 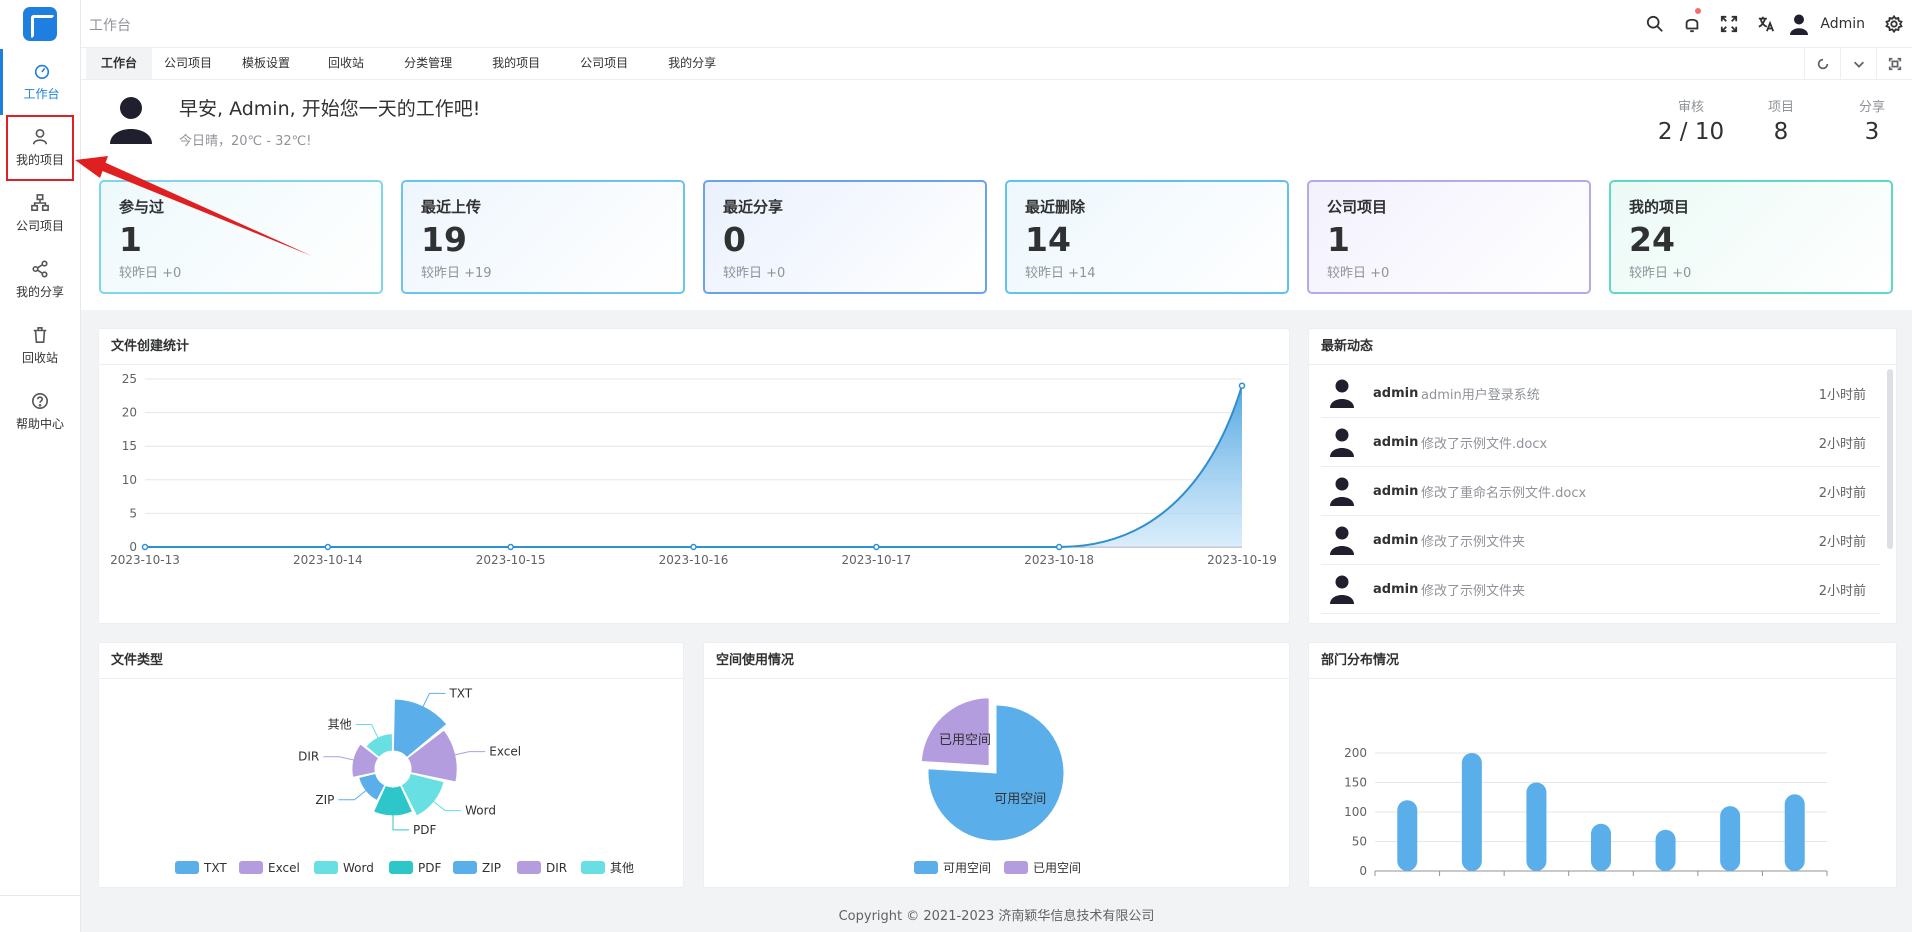 I want to click on summary-card: 最近删除 14 较昨日 +14, so click(x=1147, y=237).